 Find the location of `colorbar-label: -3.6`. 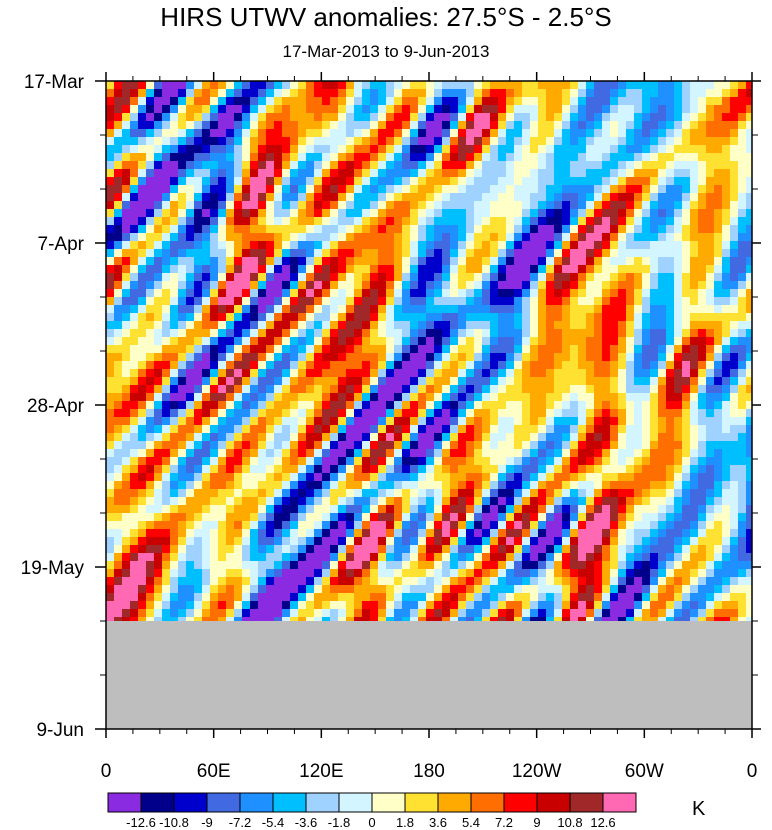

colorbar-label: -3.6 is located at coordinates (306, 822).